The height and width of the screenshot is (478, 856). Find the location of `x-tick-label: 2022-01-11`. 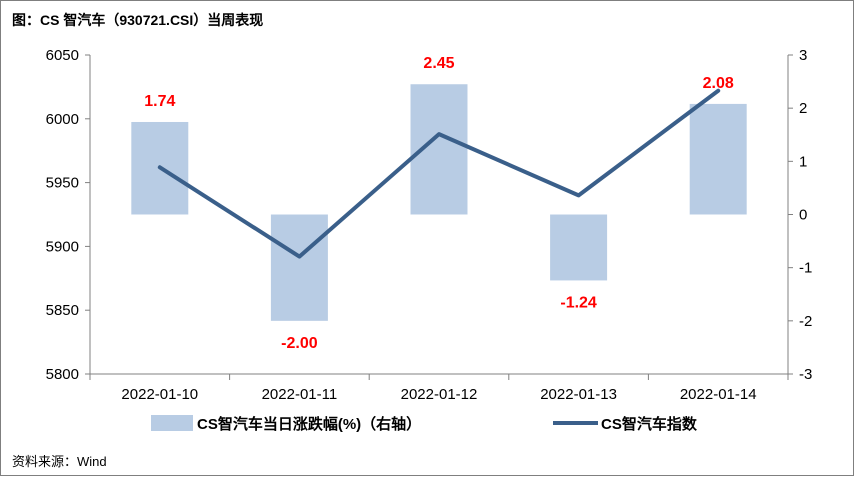

x-tick-label: 2022-01-11 is located at coordinates (300, 394).